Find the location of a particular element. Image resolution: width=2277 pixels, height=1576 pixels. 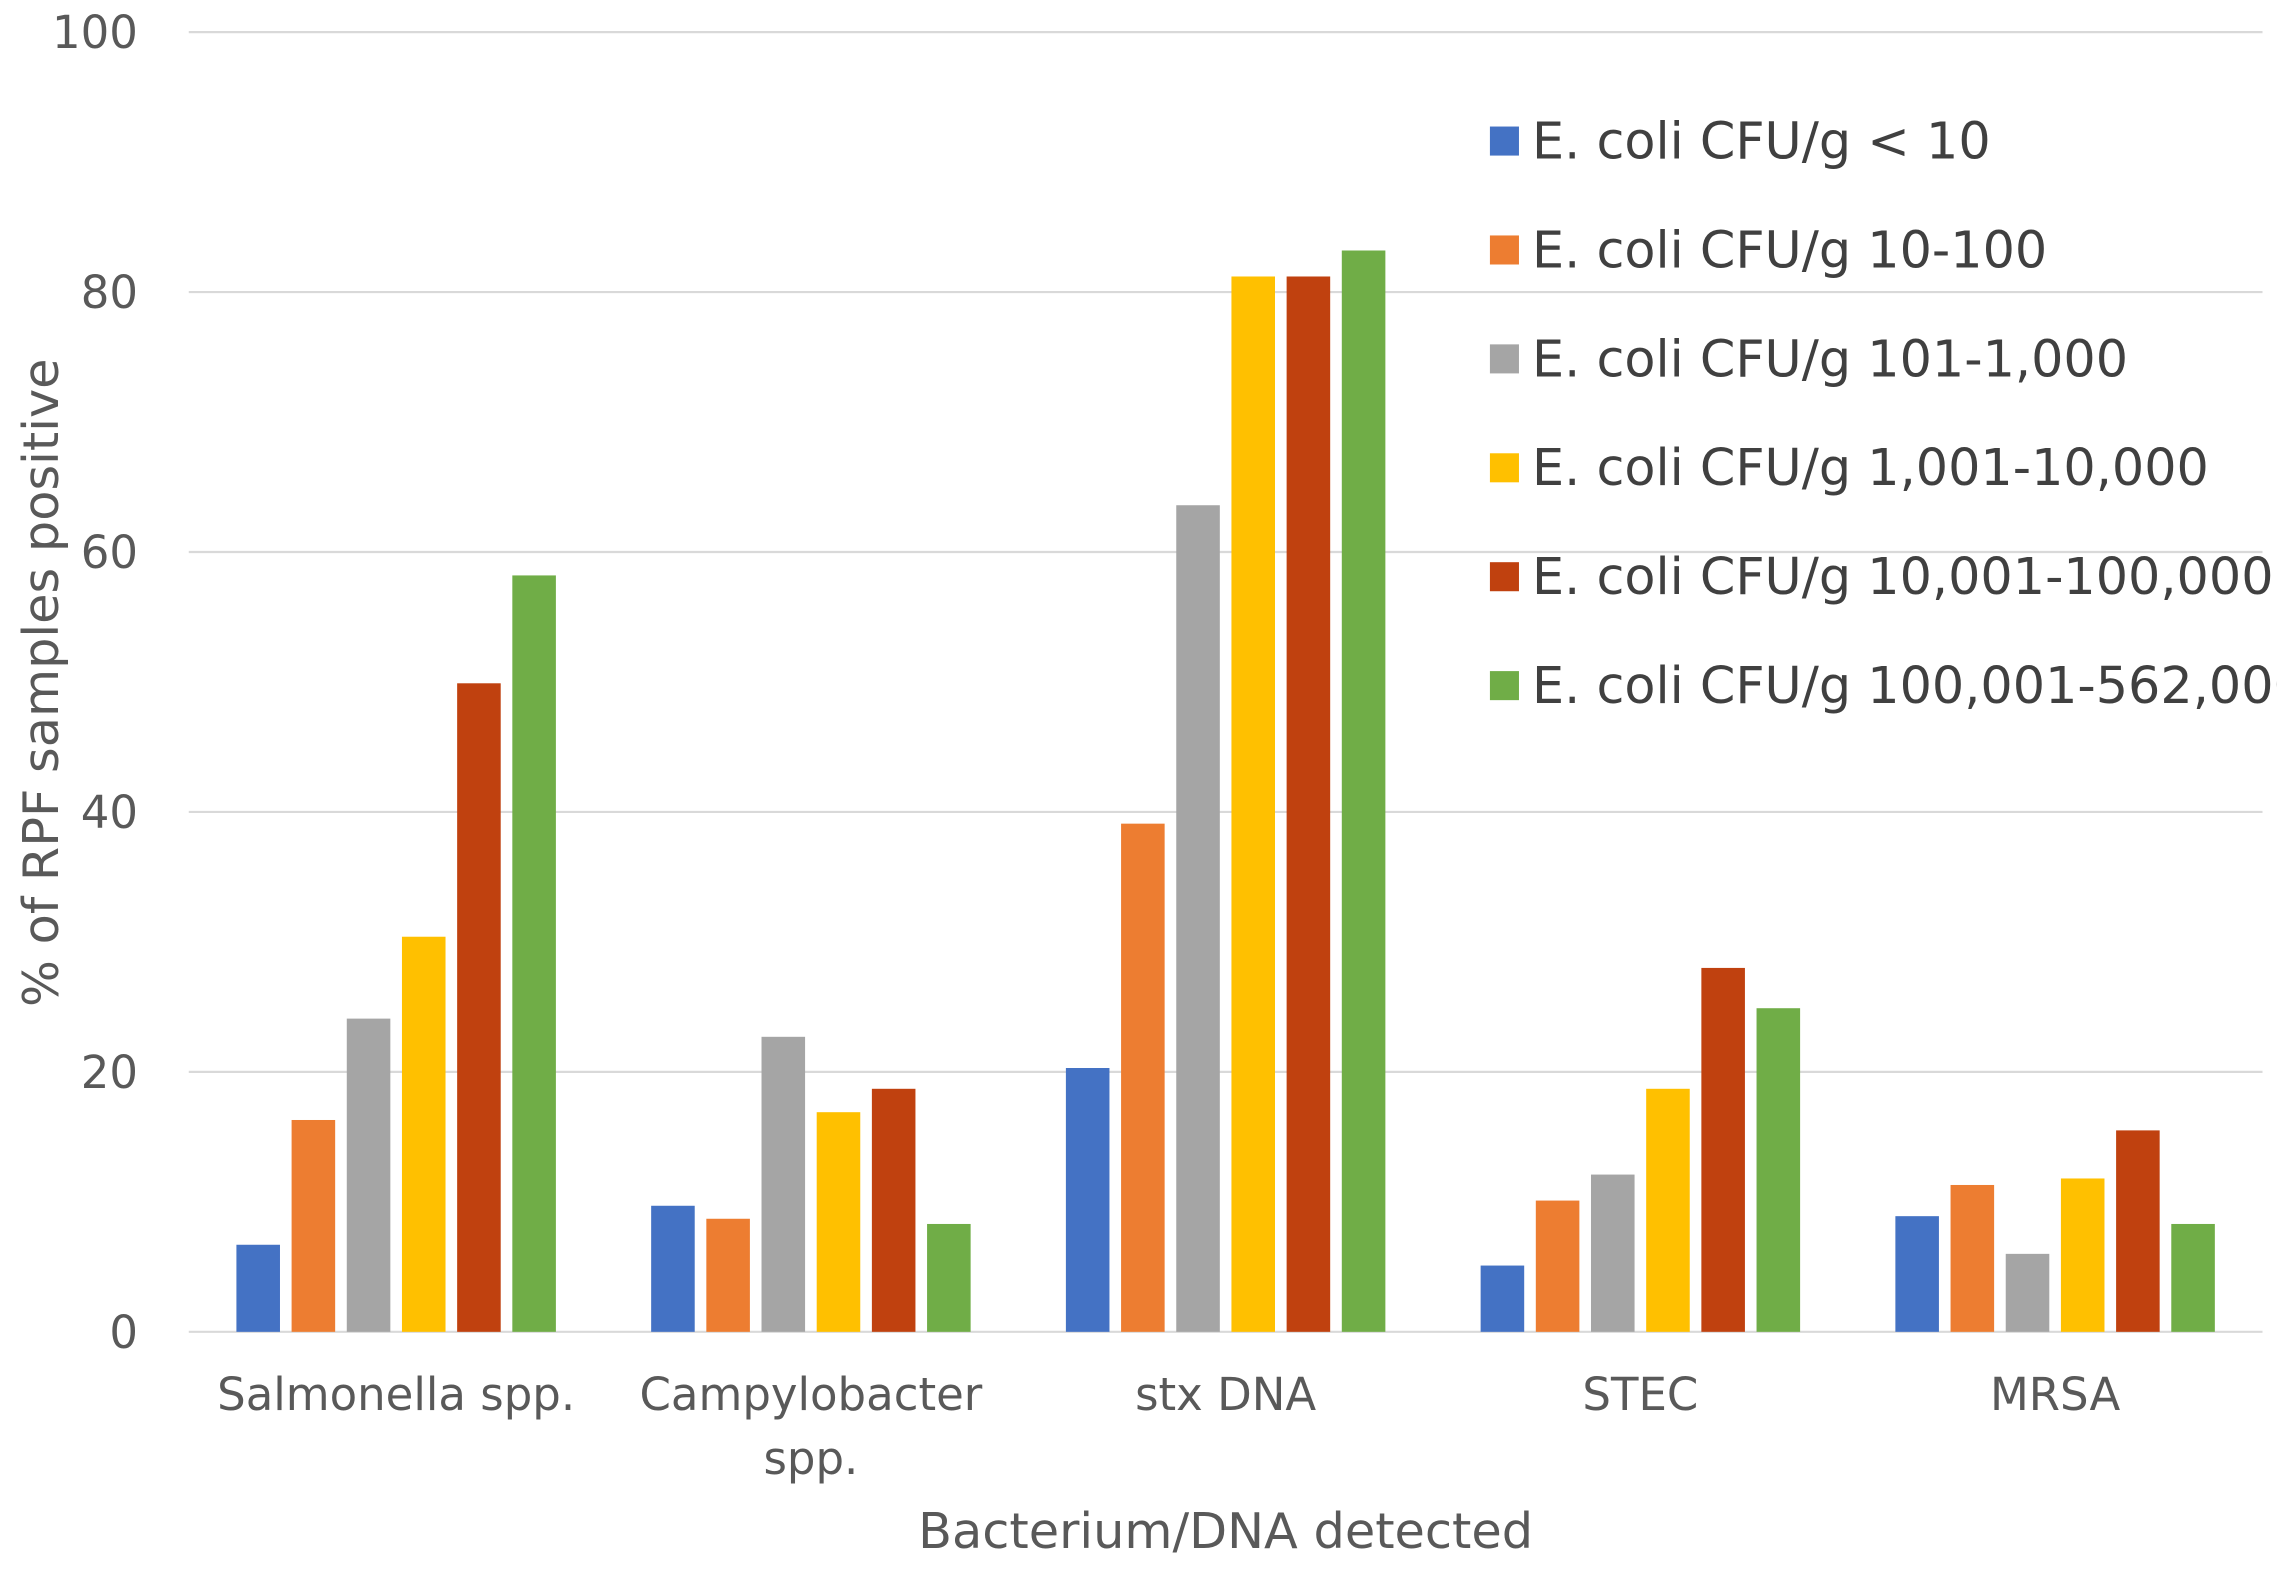

y-tick-label: 80 is located at coordinates (109, 292).